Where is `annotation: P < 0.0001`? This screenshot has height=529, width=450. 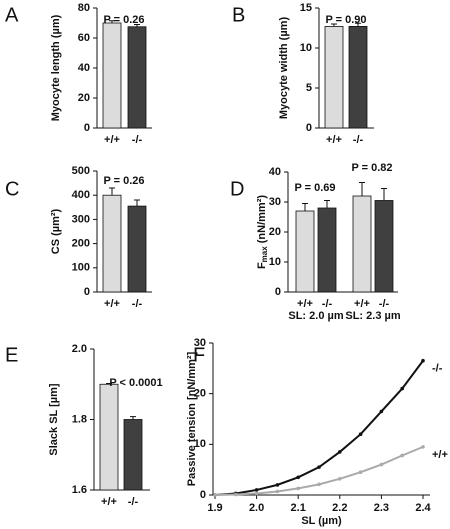
annotation: P < 0.0001 is located at coordinates (135, 383).